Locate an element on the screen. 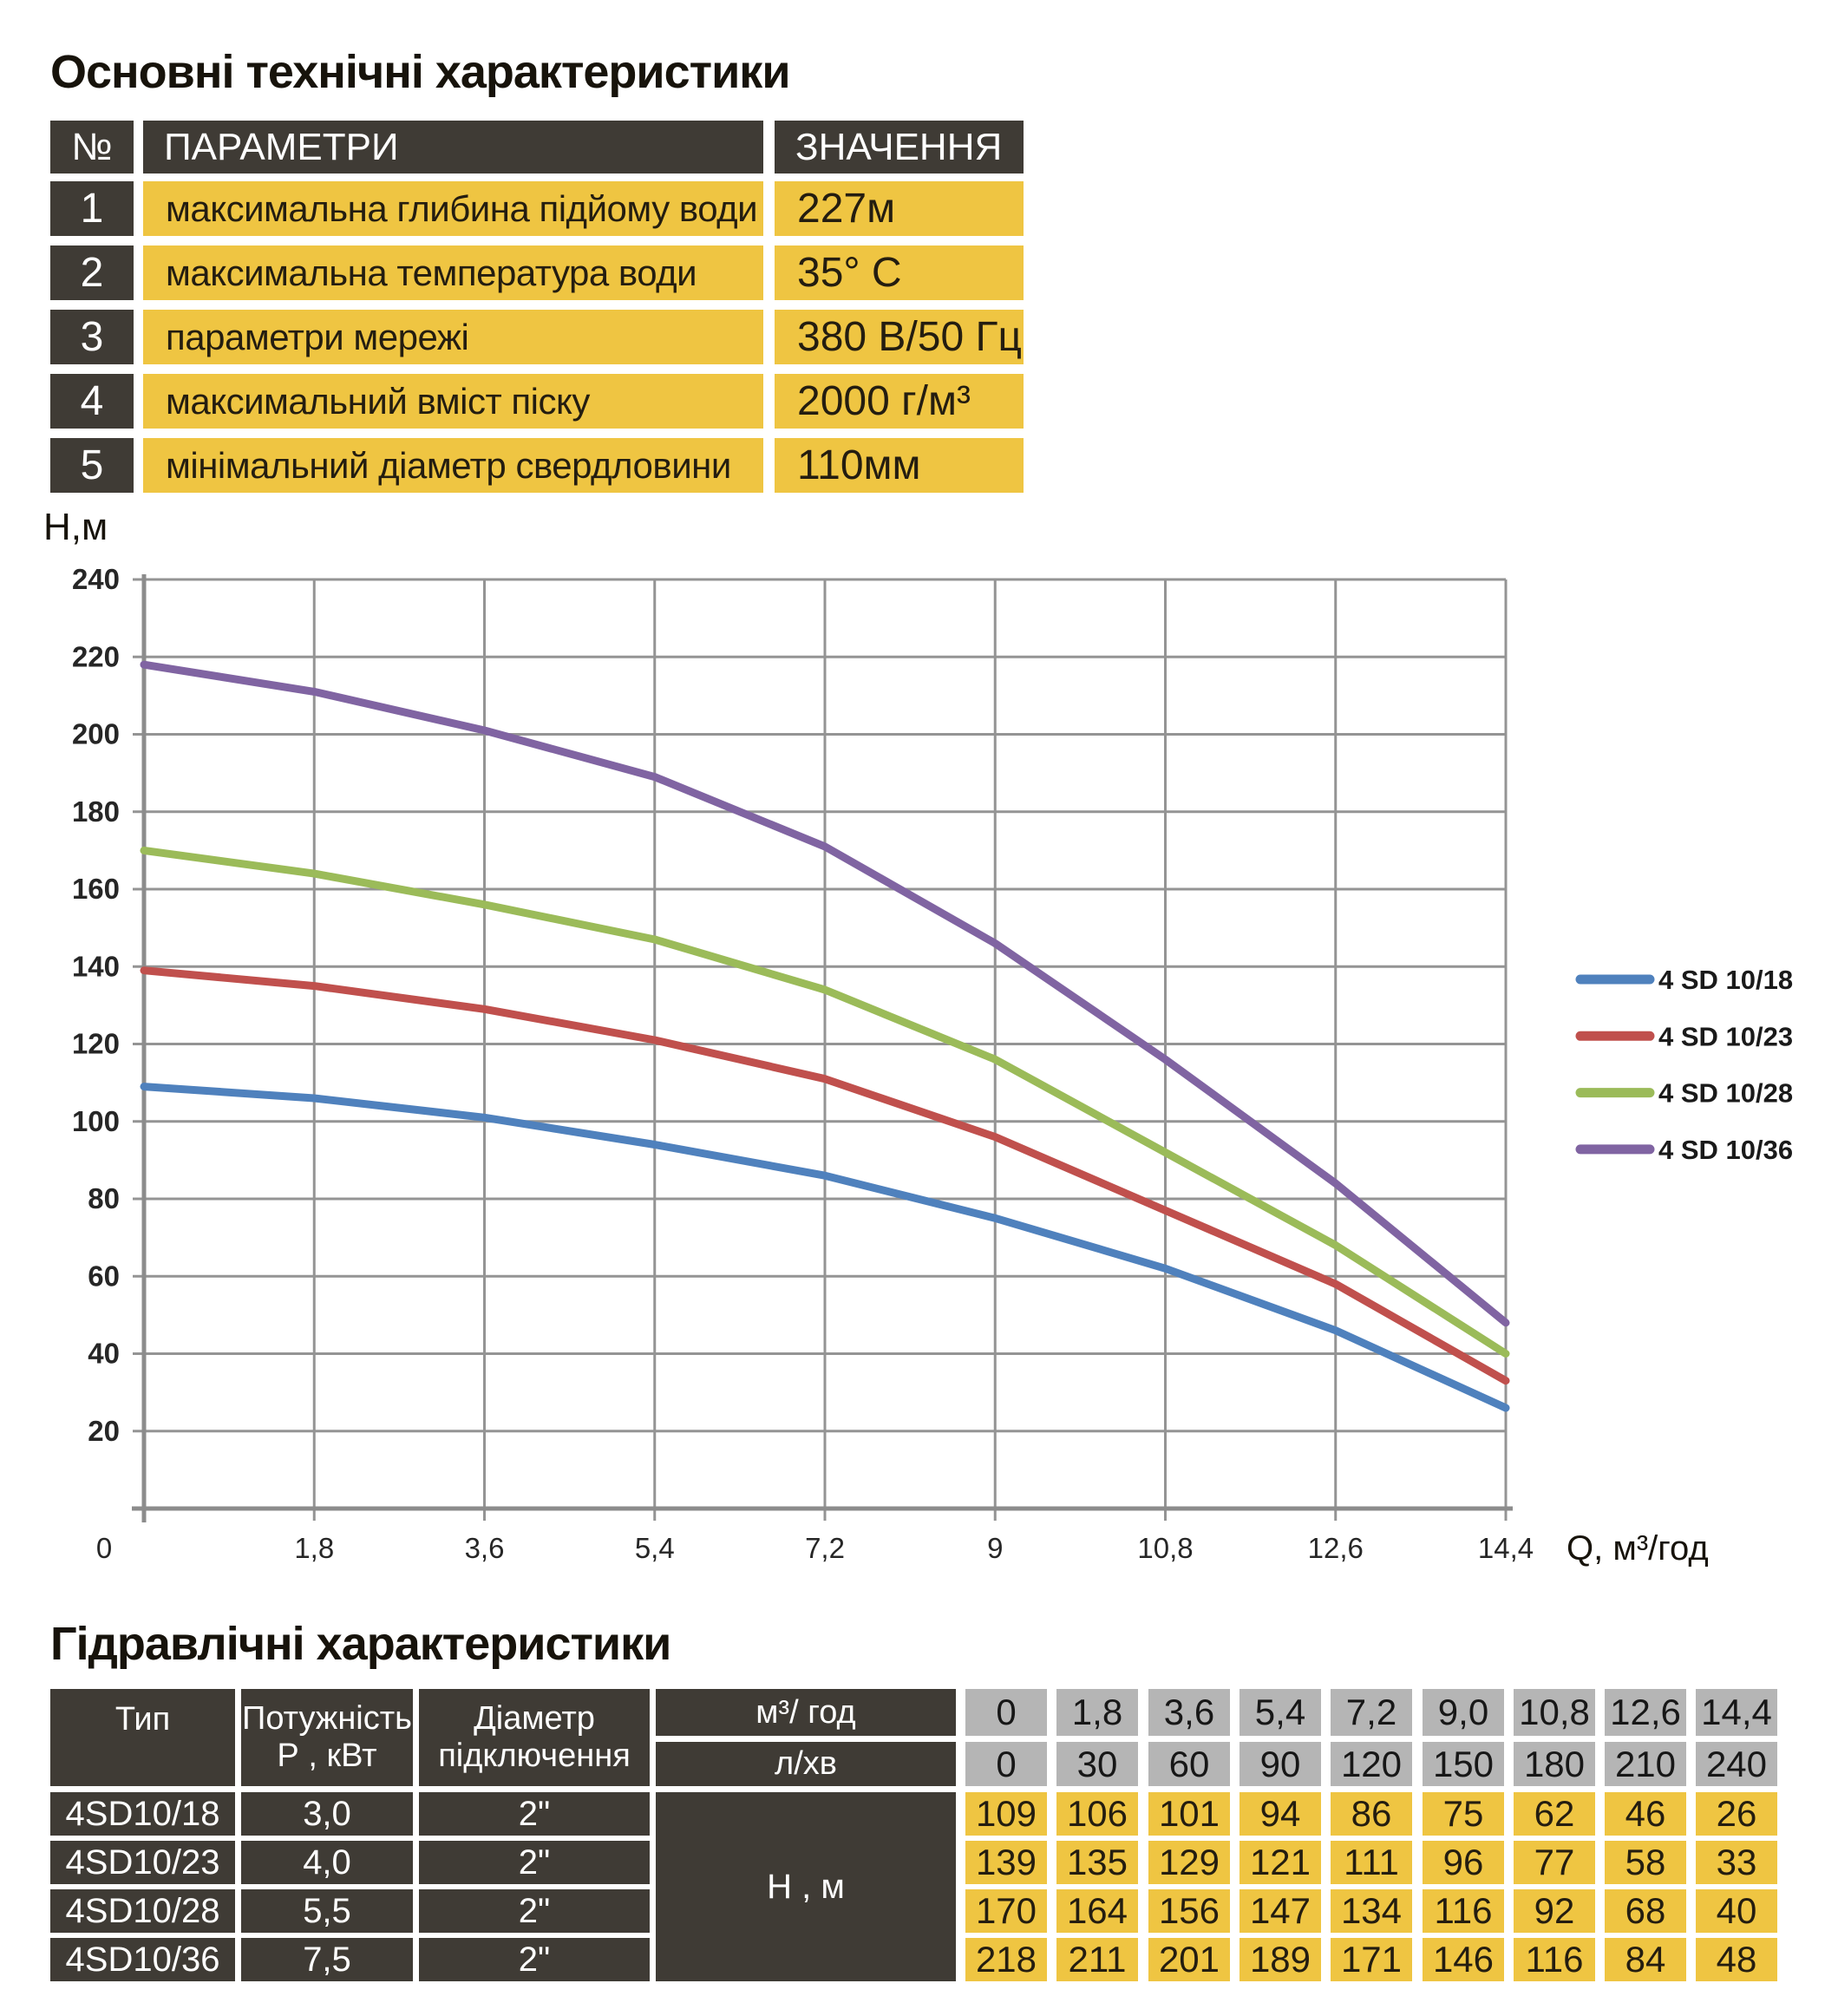 Image resolution: width=1838 pixels, height=2016 pixels. hyd-row-type: 4SD10/18 is located at coordinates (142, 1814).